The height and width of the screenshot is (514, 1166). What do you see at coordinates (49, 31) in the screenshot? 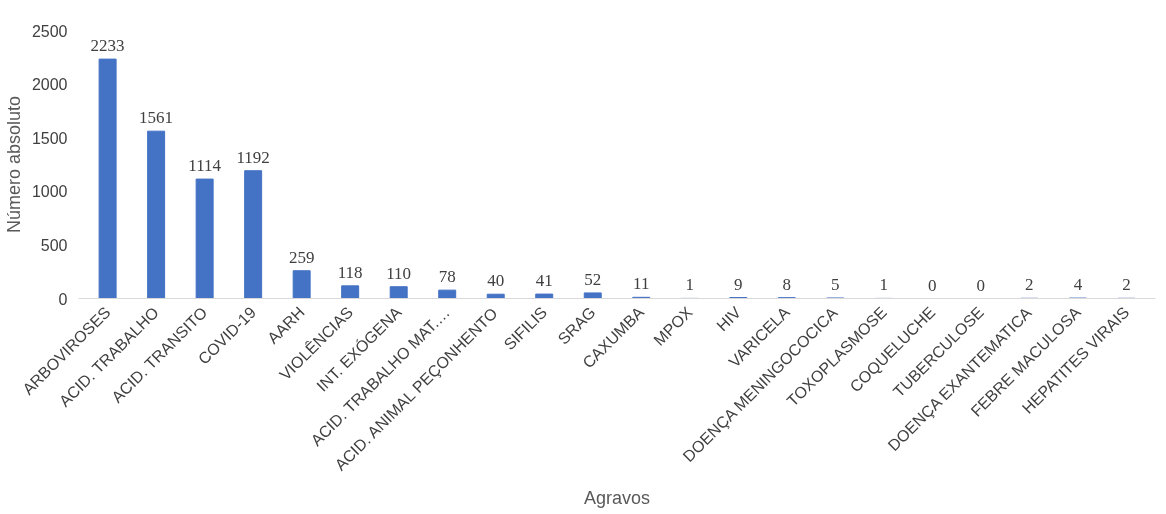
I see `y-tick-label: 2500` at bounding box center [49, 31].